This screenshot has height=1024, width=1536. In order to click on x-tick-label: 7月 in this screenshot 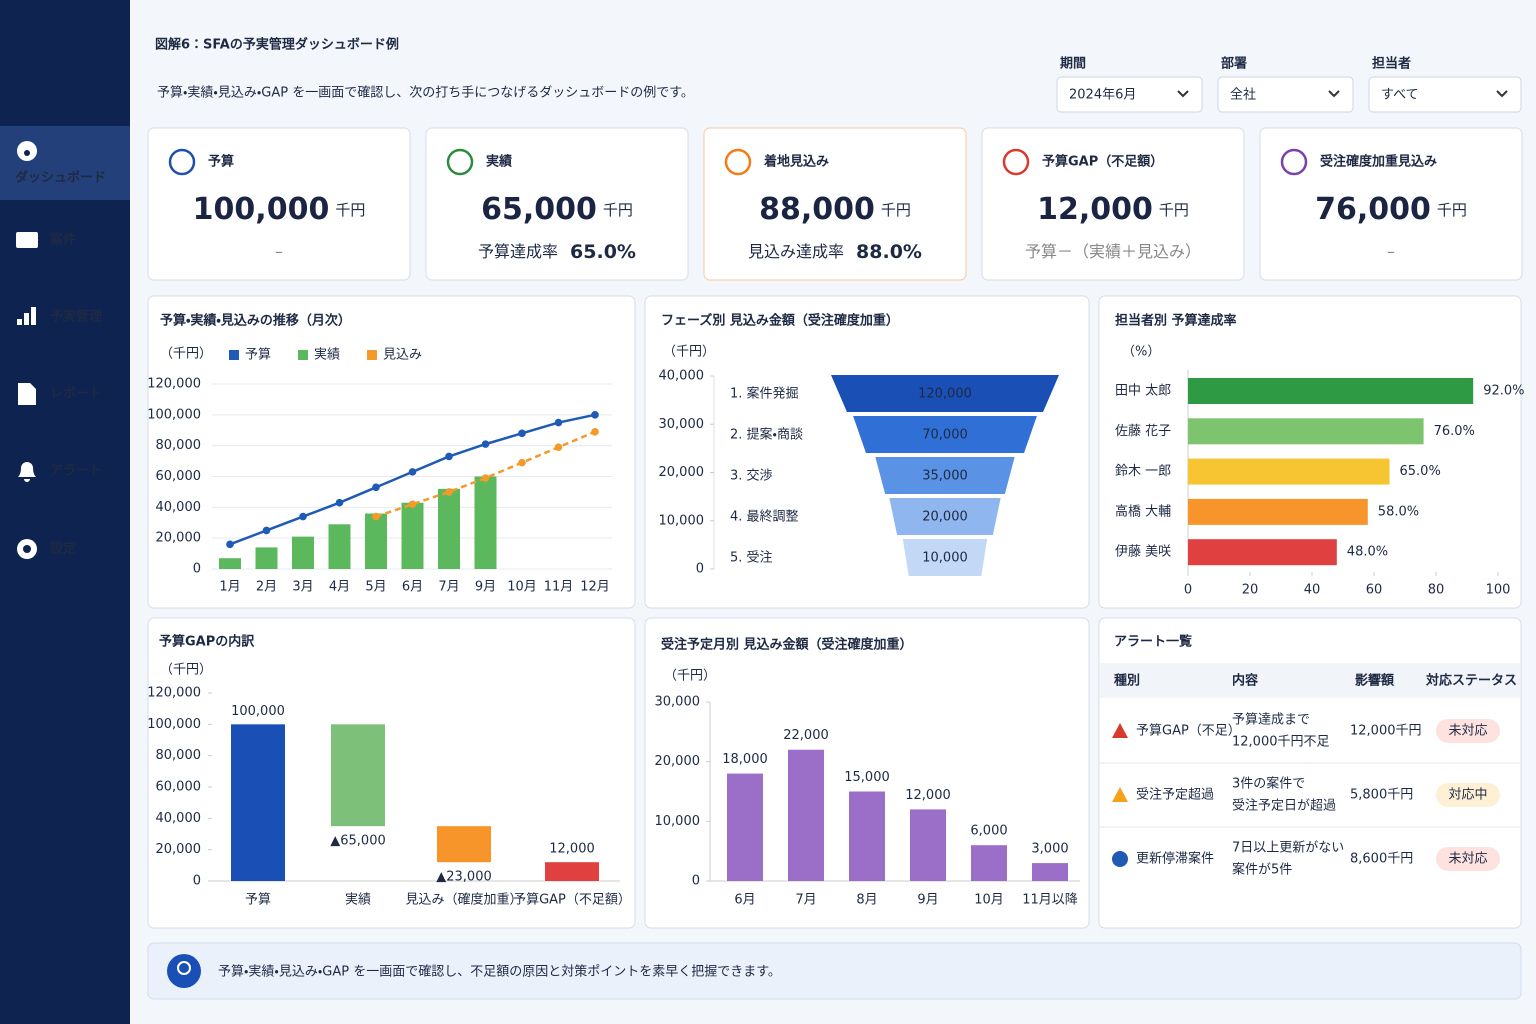, I will do `click(805, 900)`.